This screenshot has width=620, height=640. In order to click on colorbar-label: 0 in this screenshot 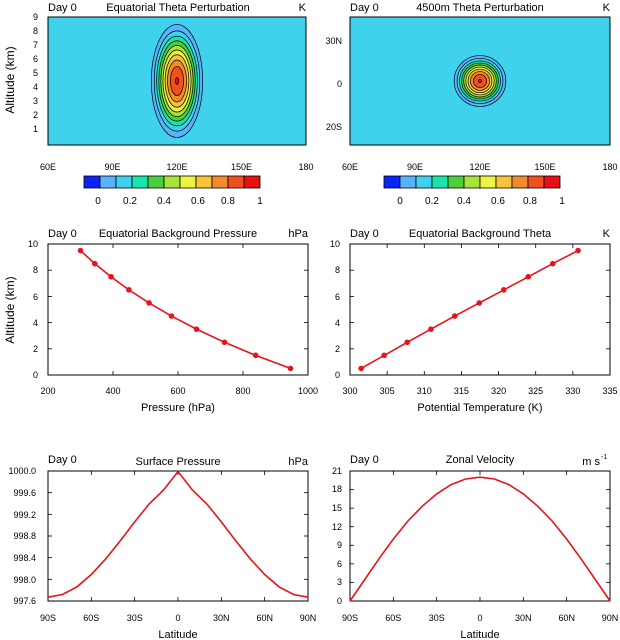, I will do `click(400, 201)`.